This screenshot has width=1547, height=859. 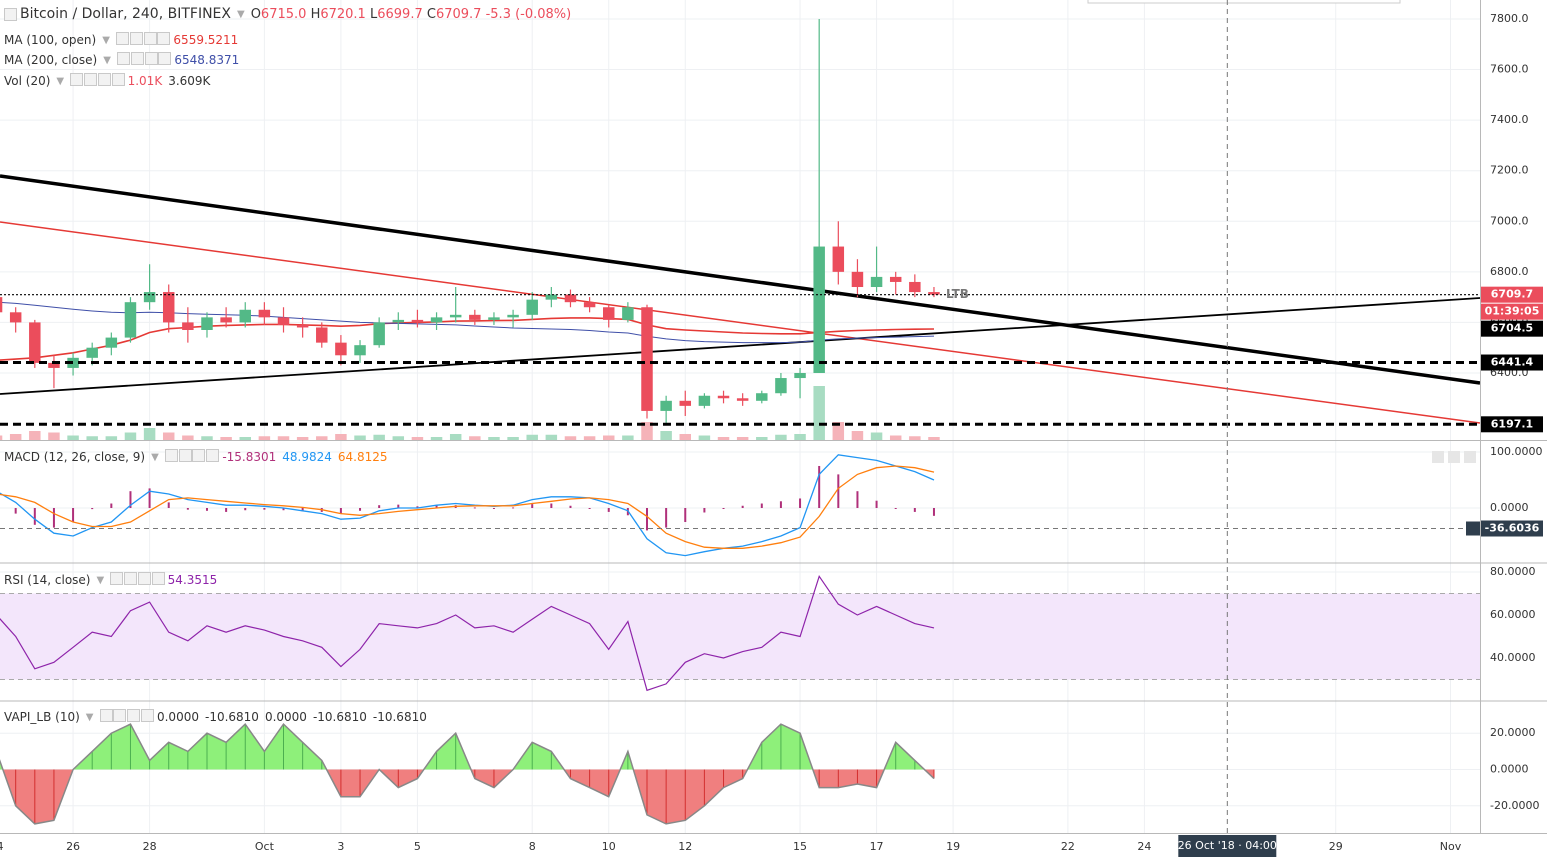 I want to click on indicator-name: MA (100, open), so click(x=50, y=40).